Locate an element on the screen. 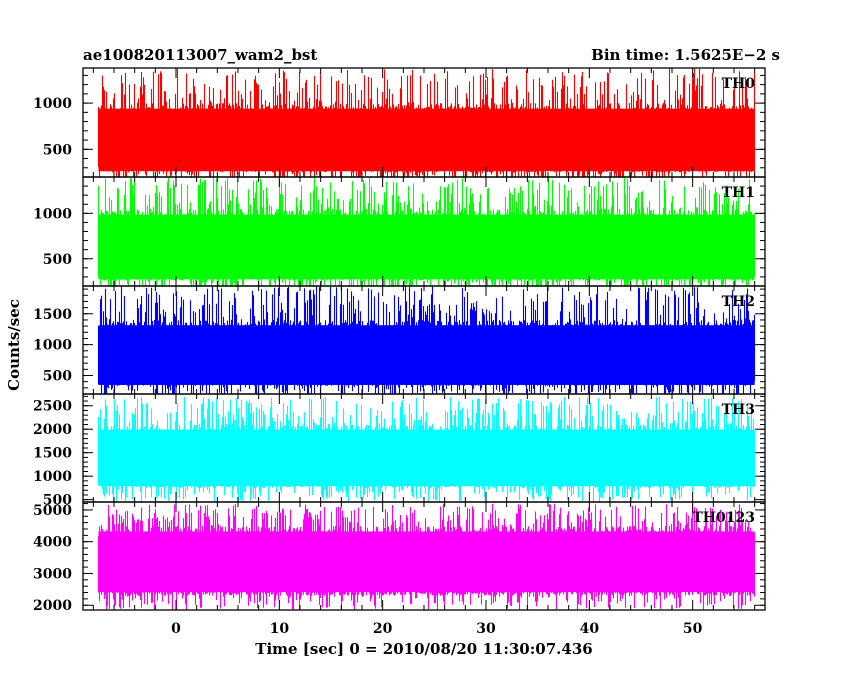 Image resolution: width=850 pixels, height=680 pixels. series-th3 is located at coordinates (426, 449).